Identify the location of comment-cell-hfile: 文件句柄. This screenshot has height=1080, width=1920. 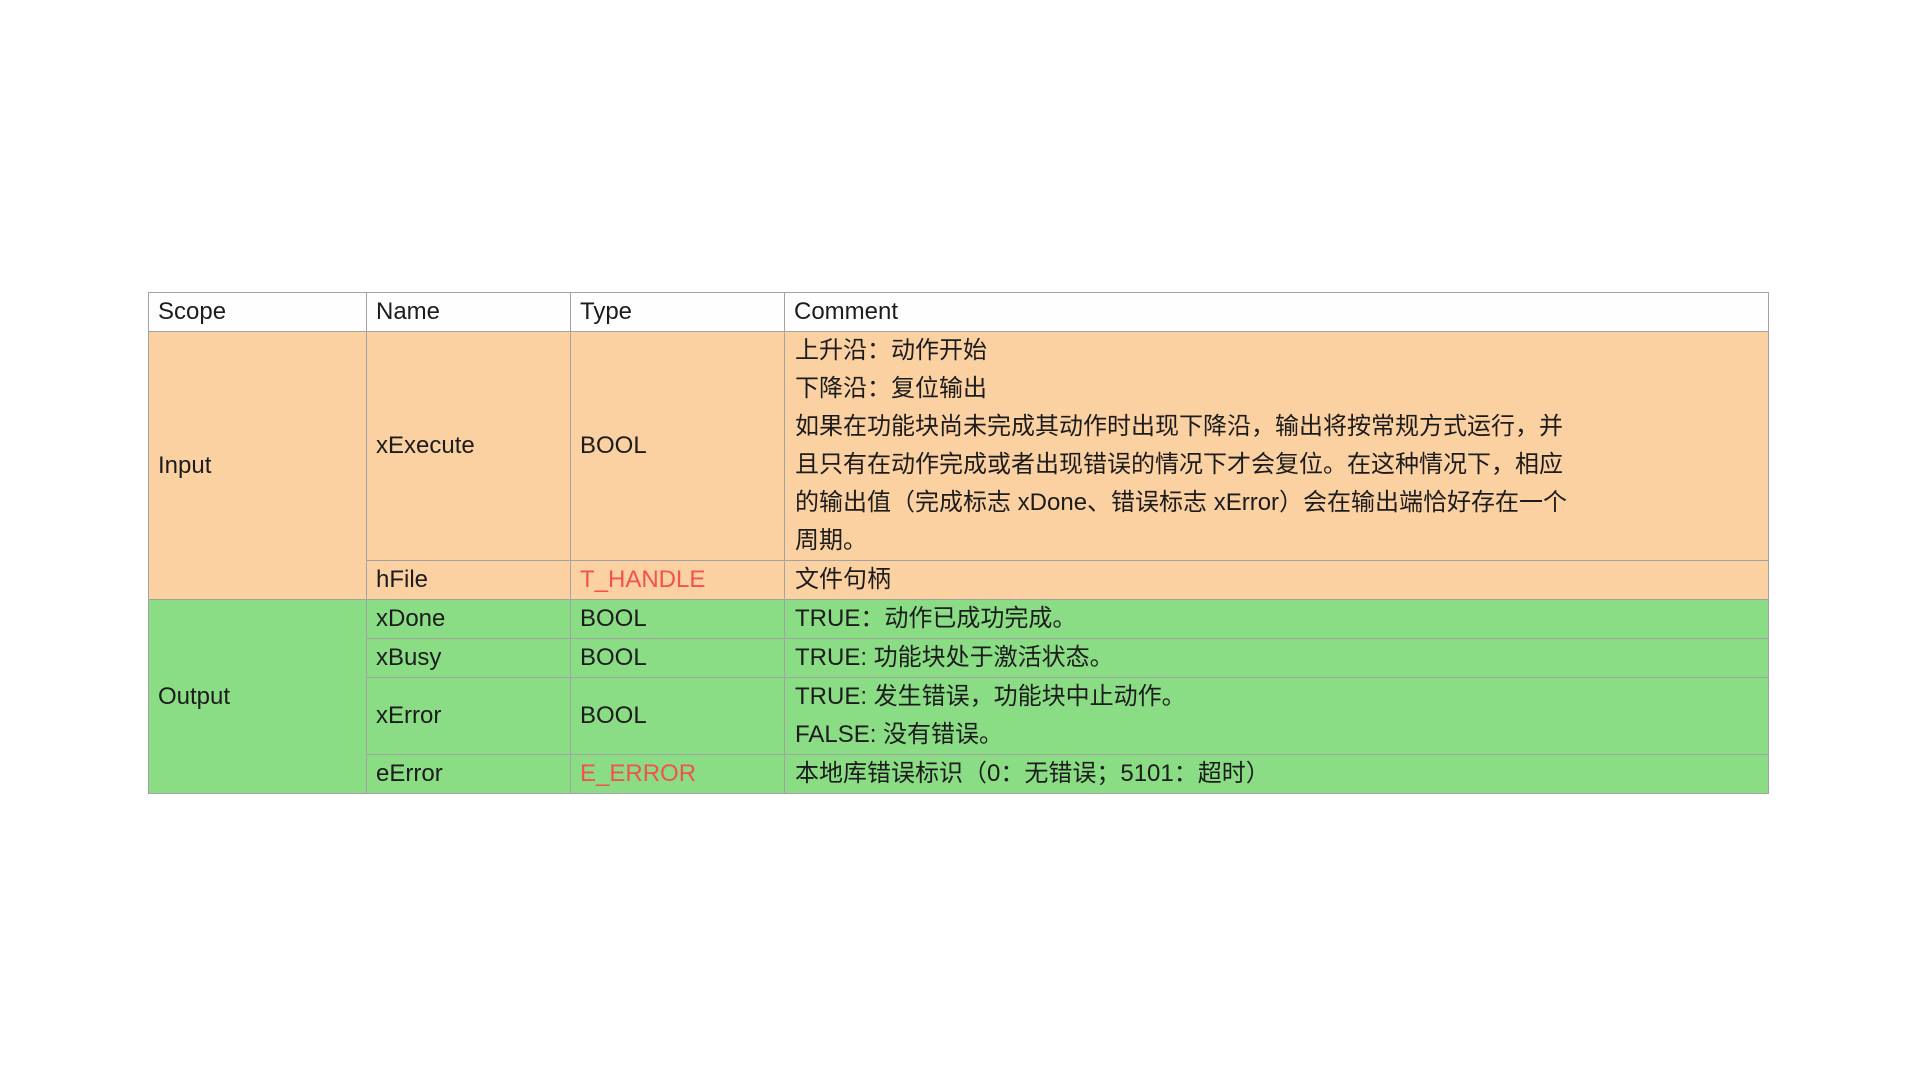
(1276, 580).